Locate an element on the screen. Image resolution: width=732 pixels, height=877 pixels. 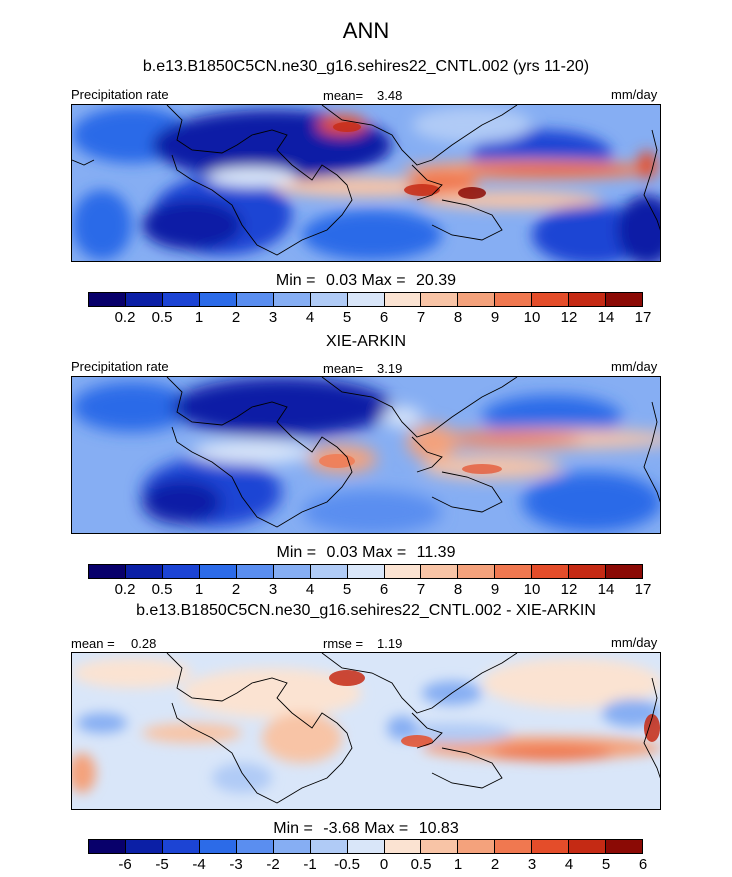
panel-2-colorbar-ticks: 0.2 0.5 1 2 3 4 5 6 7 8 9 10 12 14 17 is located at coordinates (370, 590).